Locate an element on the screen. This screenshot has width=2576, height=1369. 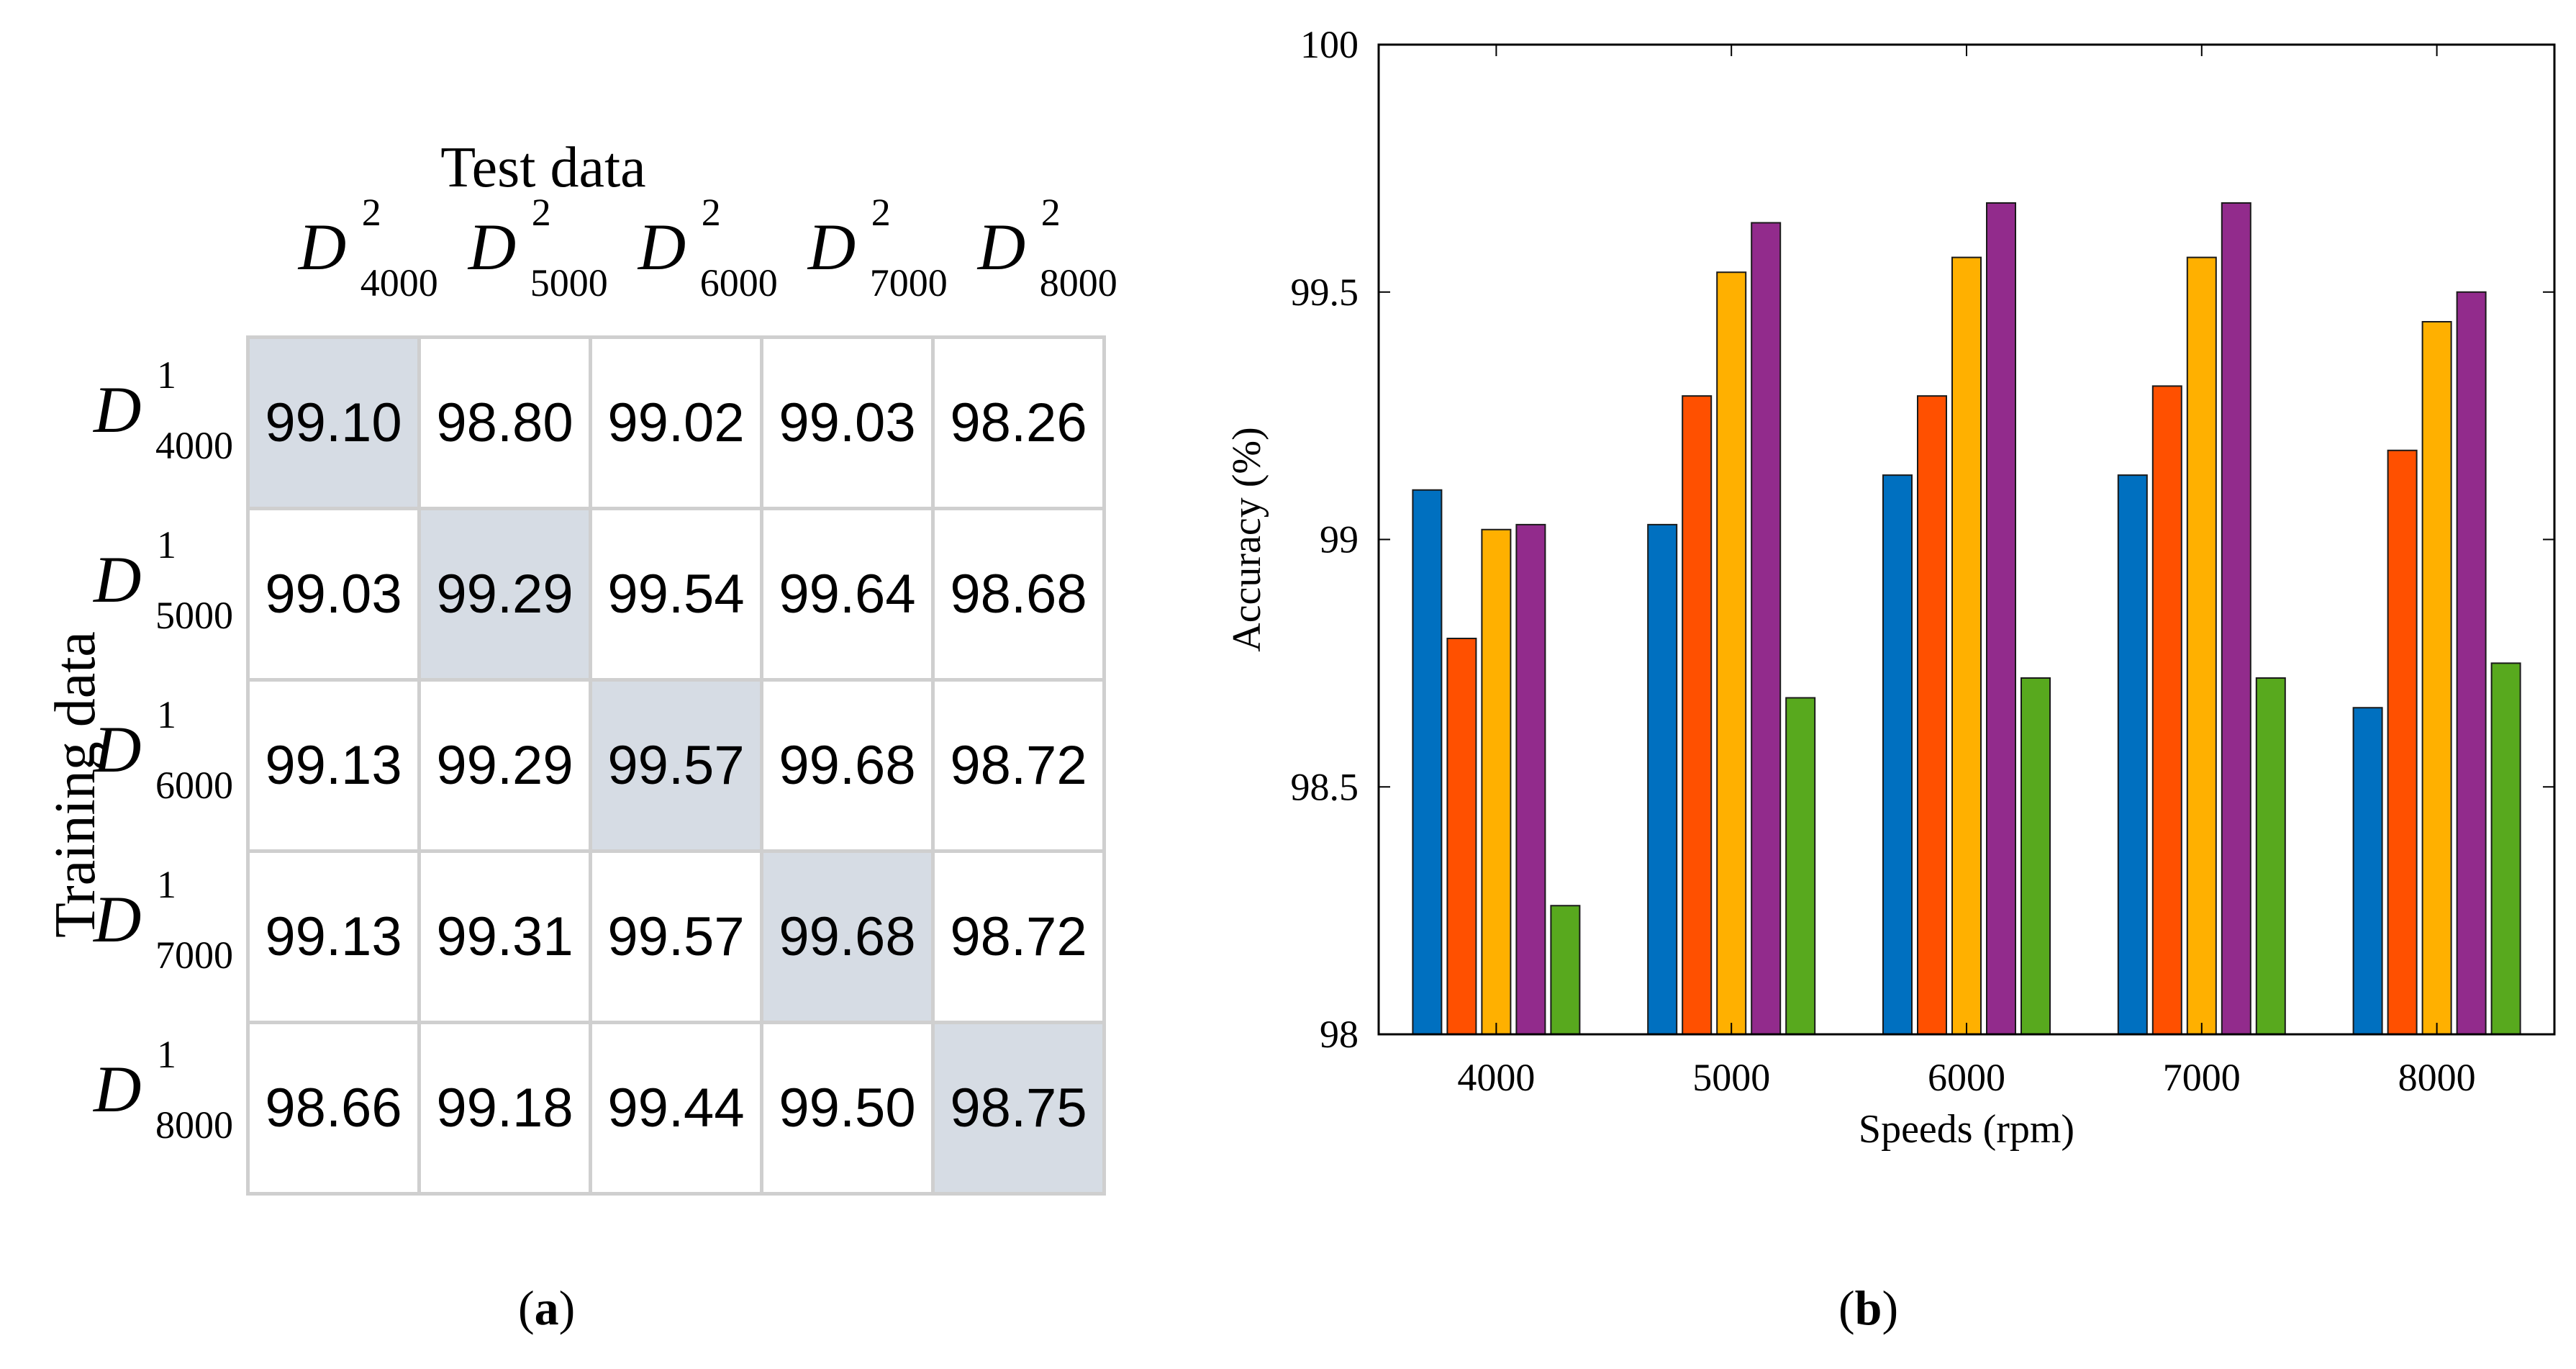
y-tick-label: 98.5 is located at coordinates (1325, 786).